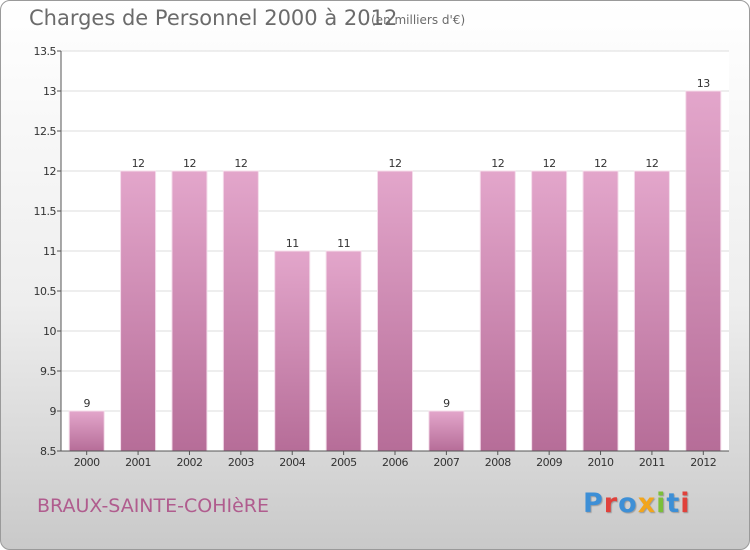 The width and height of the screenshot is (750, 550). I want to click on bar-2010, so click(600, 311).